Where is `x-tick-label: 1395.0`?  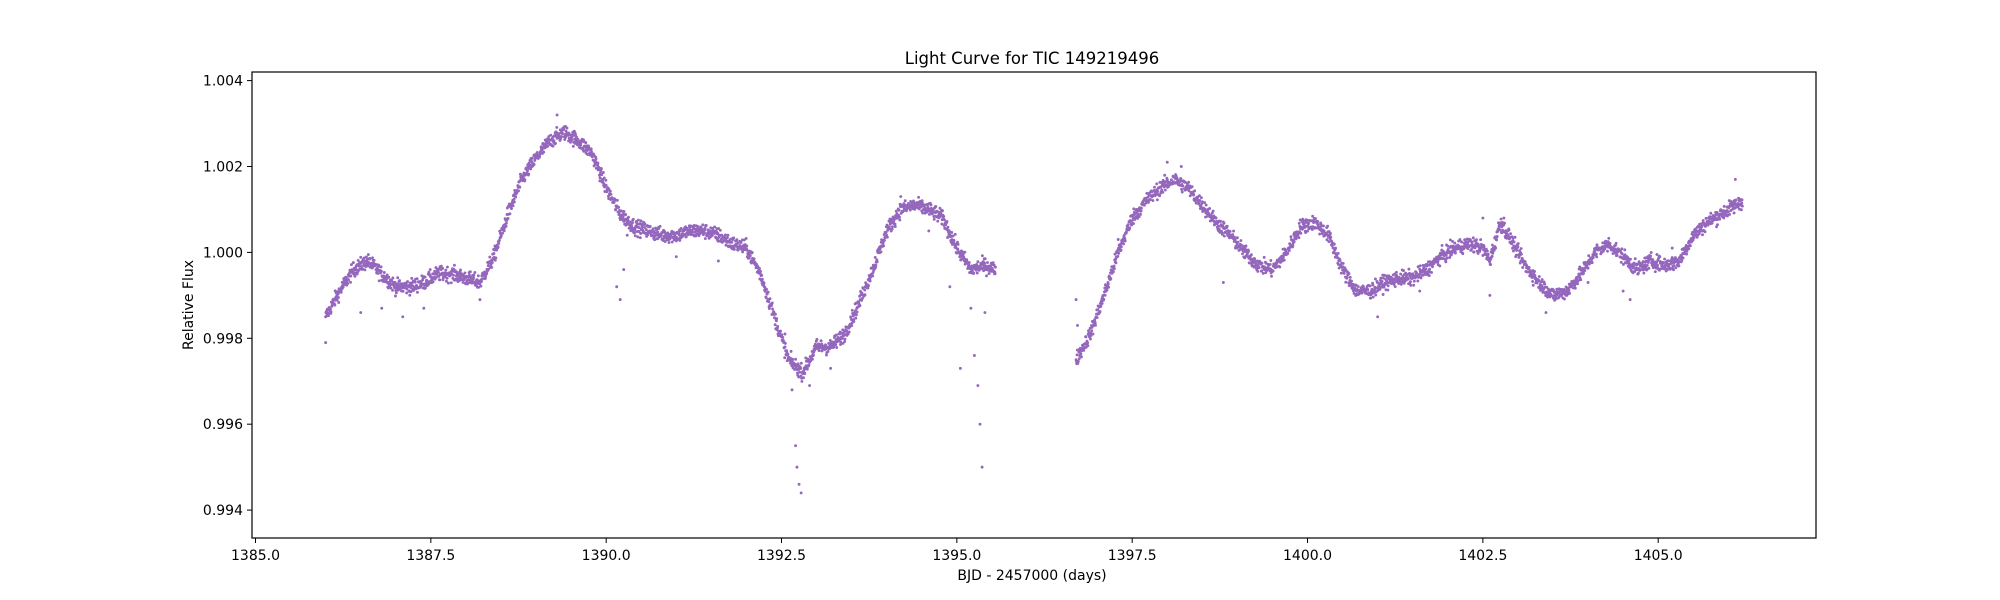
x-tick-label: 1395.0 is located at coordinates (956, 556).